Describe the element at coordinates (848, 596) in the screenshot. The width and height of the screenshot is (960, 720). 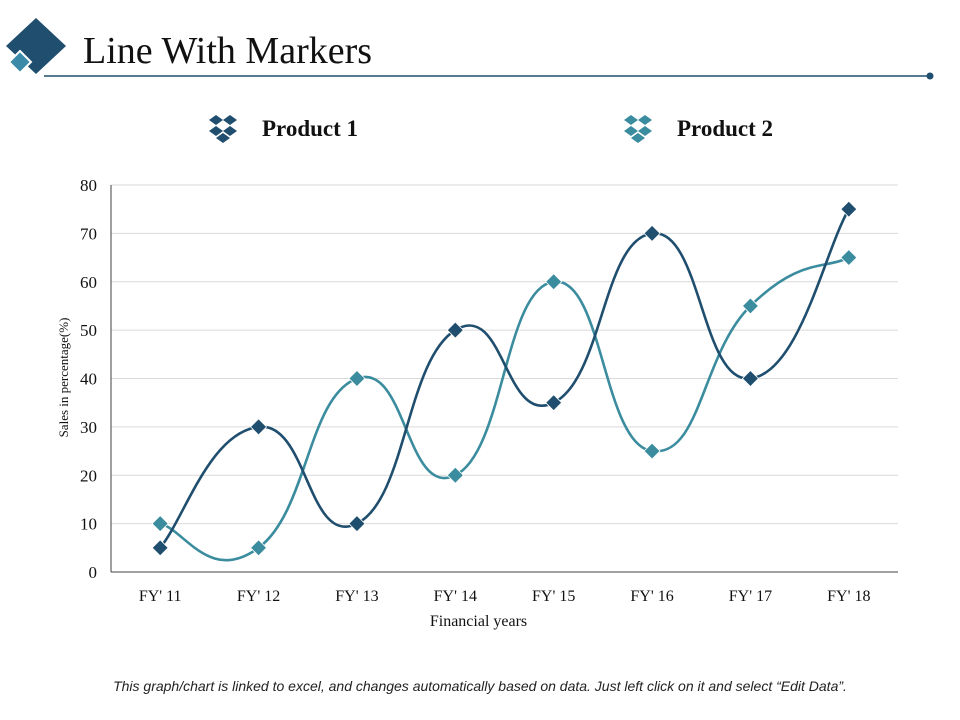
I see `x-tick-label: FY' 18` at that location.